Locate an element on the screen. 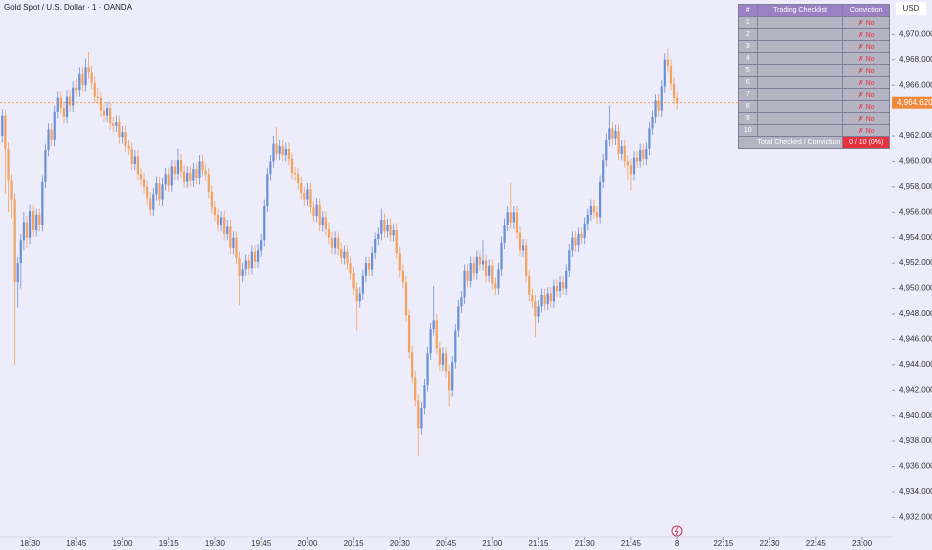 Image resolution: width=932 pixels, height=550 pixels. x-tick-label: 21:45 is located at coordinates (631, 543).